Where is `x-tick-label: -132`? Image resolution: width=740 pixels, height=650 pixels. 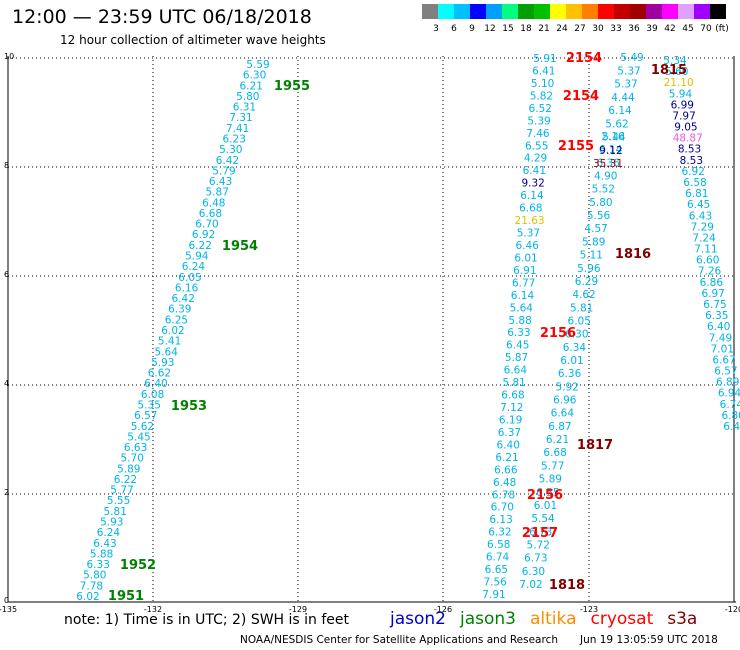 x-tick-label: -132 is located at coordinates (153, 609).